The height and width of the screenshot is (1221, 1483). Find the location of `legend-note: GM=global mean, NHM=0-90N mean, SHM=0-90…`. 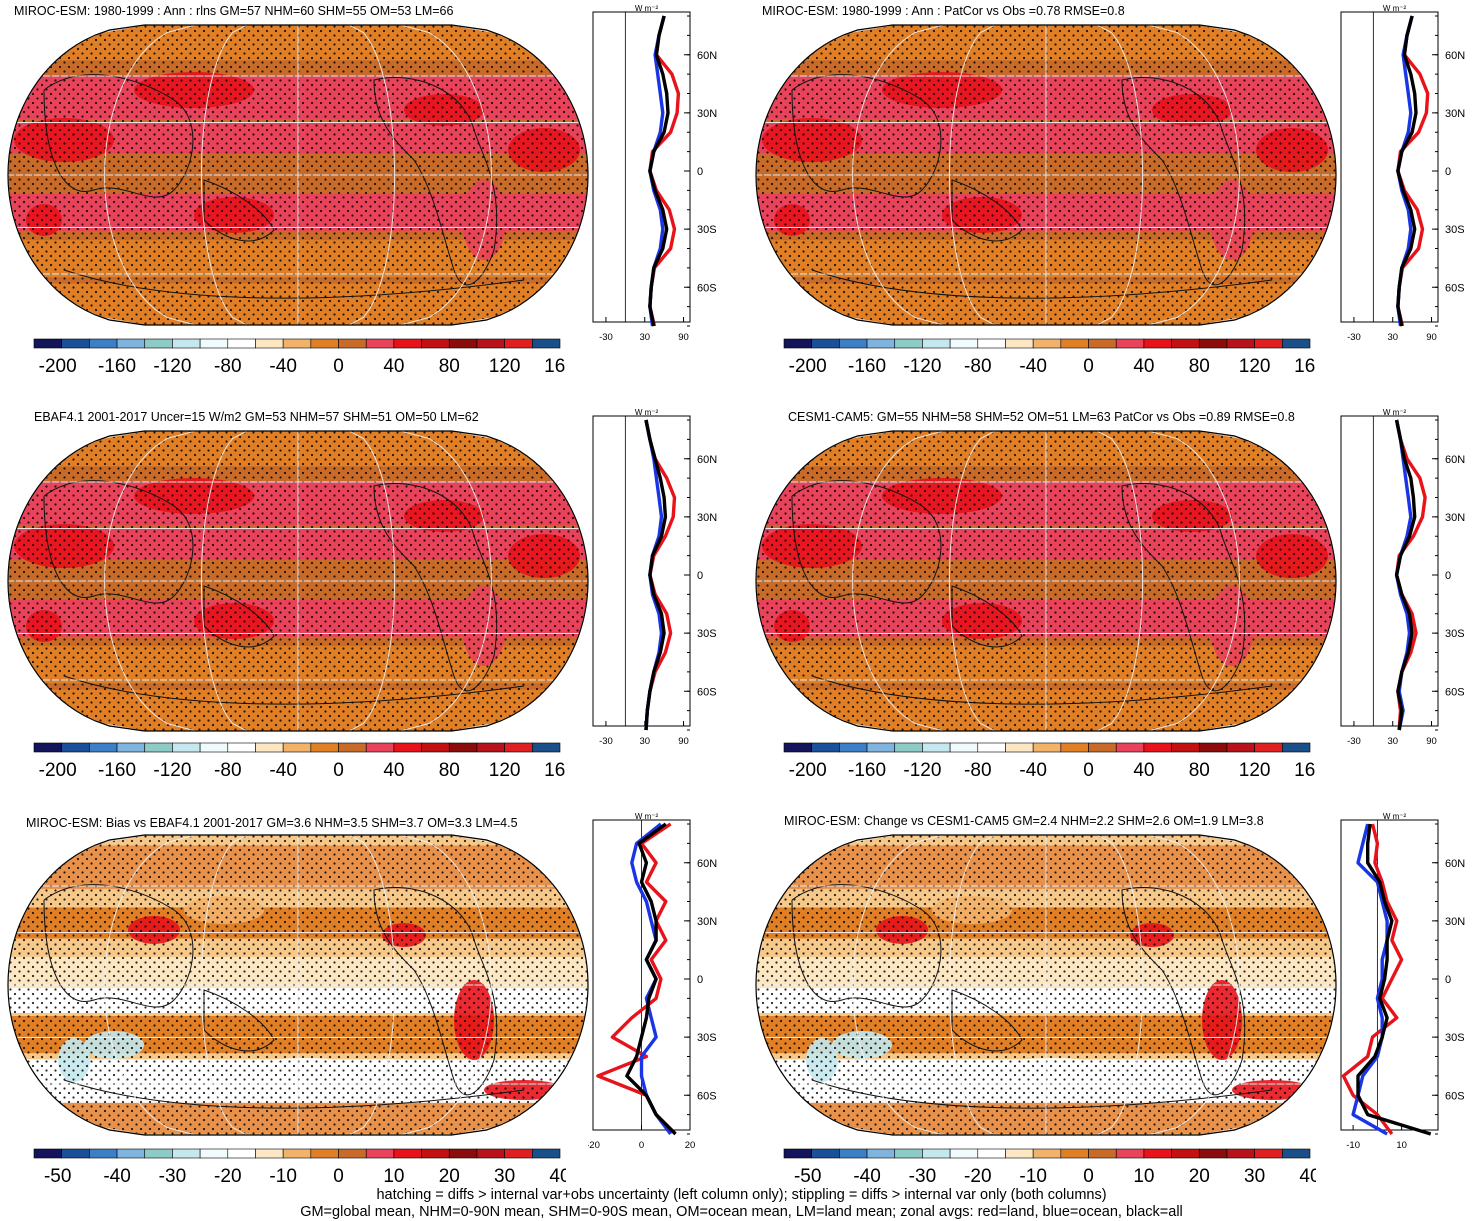

legend-note: GM=global mean, NHM=0-90N mean, SHM=0-90… is located at coordinates (741, 1212).